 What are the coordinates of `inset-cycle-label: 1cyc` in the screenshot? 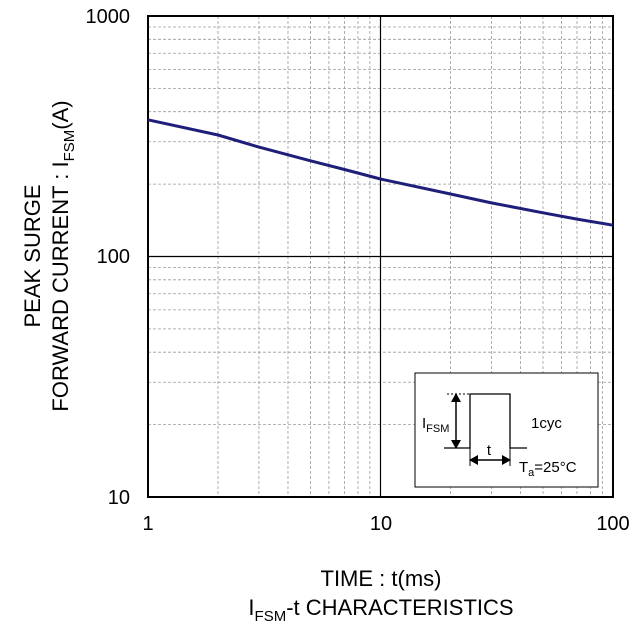 It's located at (546, 423).